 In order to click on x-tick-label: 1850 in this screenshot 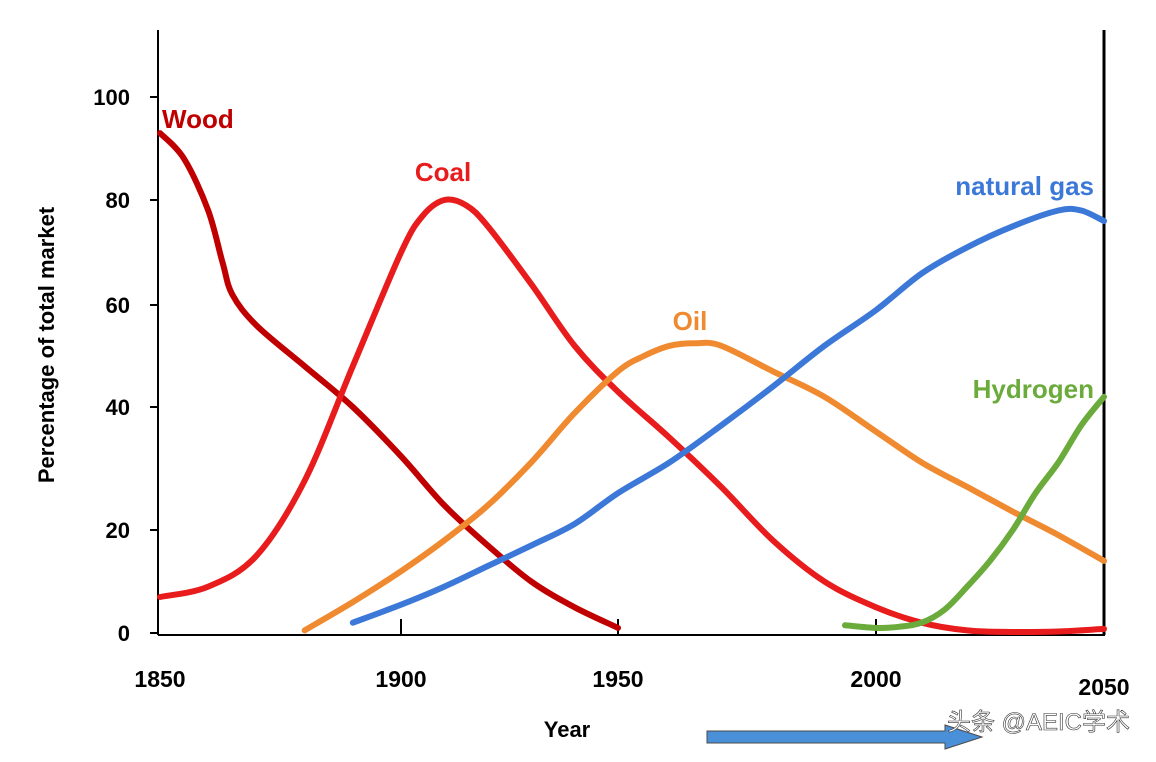, I will do `click(159, 679)`.